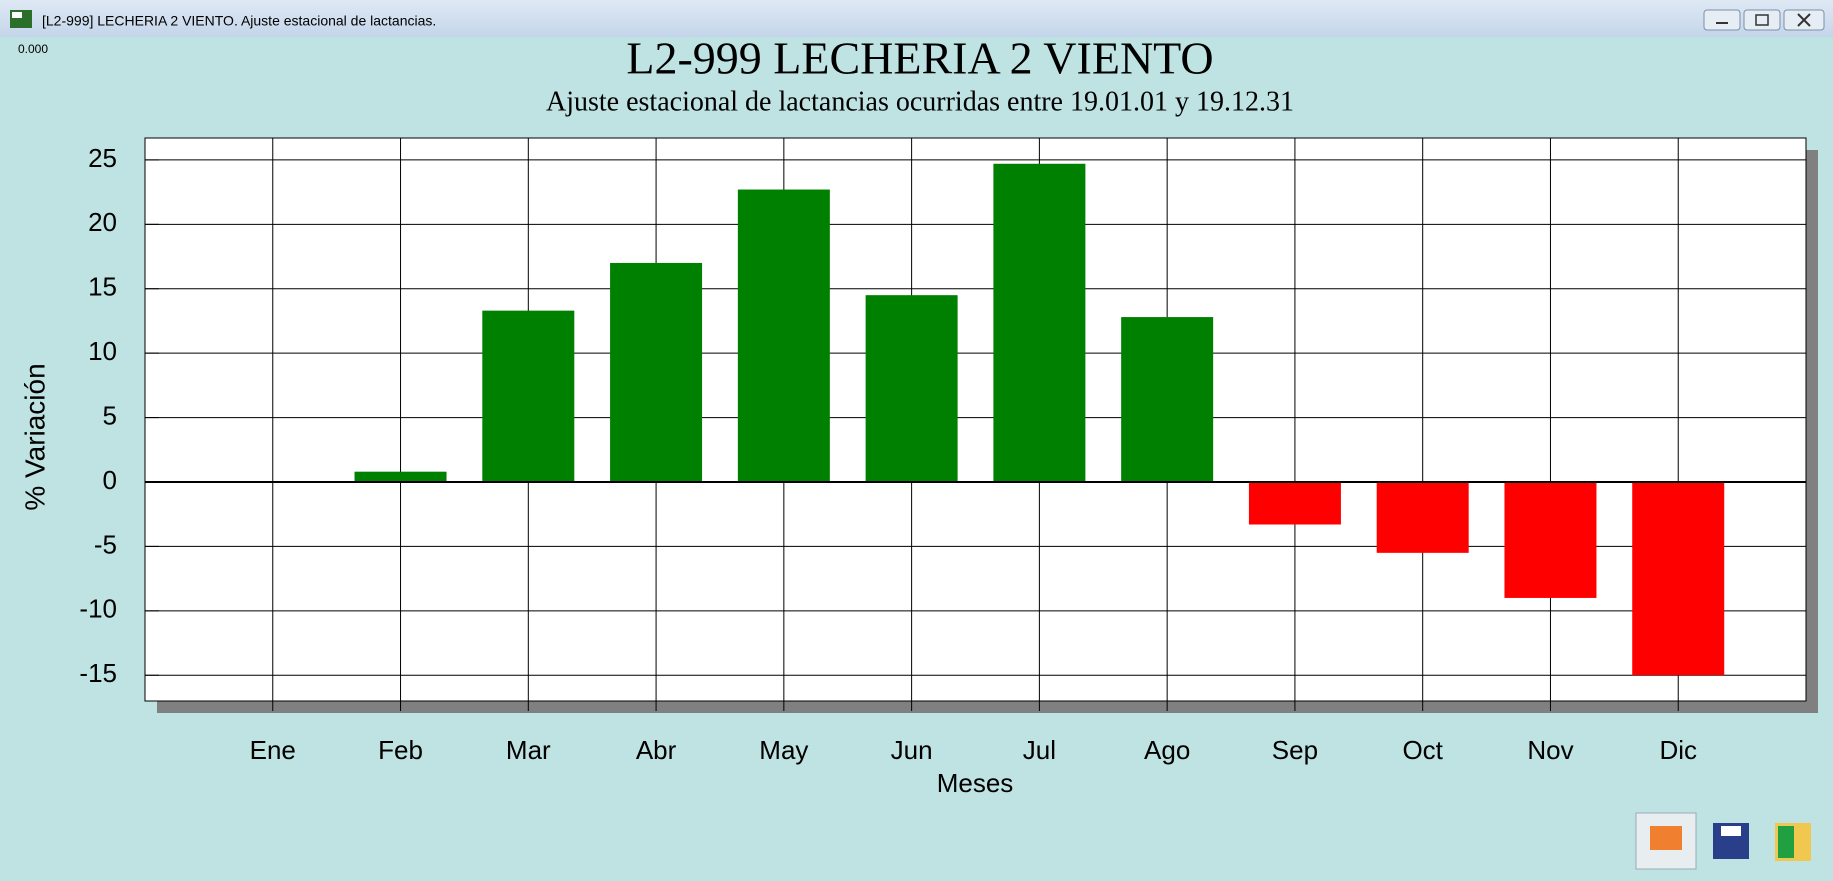 The width and height of the screenshot is (1833, 881). What do you see at coordinates (1422, 750) in the screenshot?
I see `x-tick-label: Oct` at bounding box center [1422, 750].